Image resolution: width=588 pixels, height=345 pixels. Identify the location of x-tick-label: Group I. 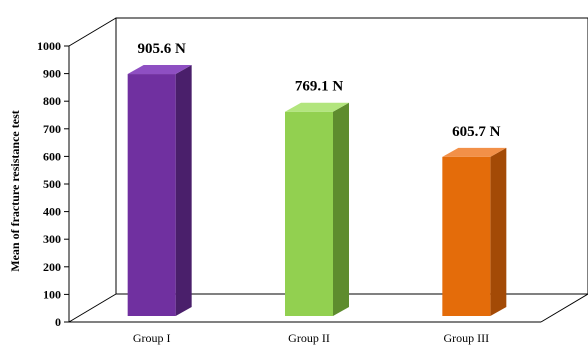
(152, 338).